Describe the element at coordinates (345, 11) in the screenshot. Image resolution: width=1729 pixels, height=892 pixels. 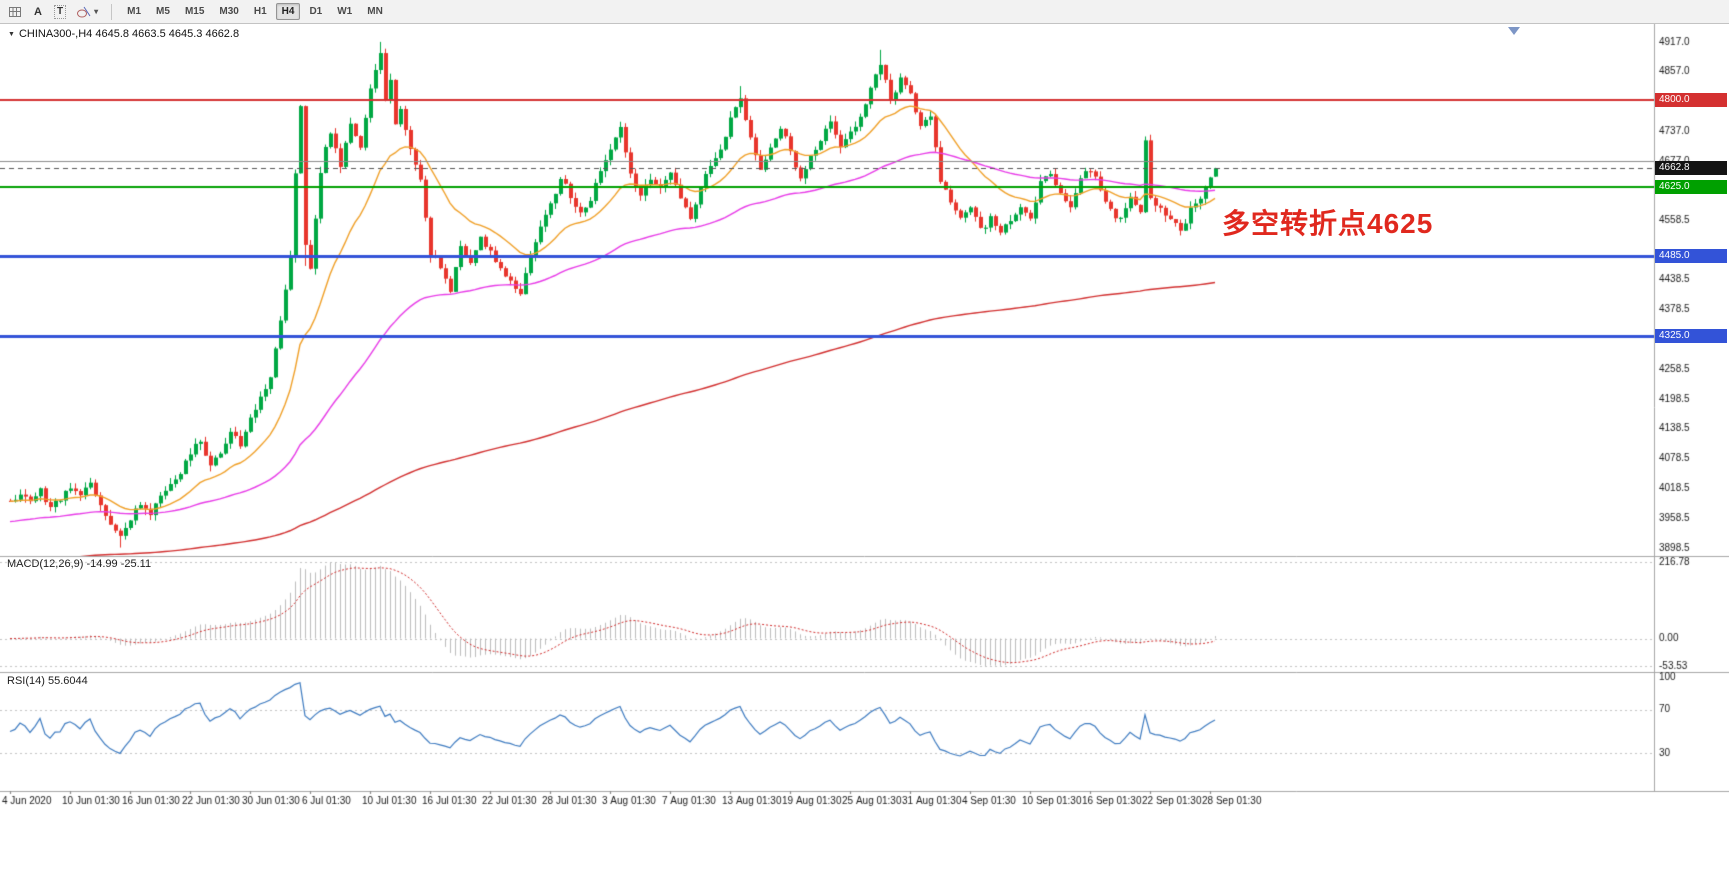
I see `timeframe-button-w1: W1` at that location.